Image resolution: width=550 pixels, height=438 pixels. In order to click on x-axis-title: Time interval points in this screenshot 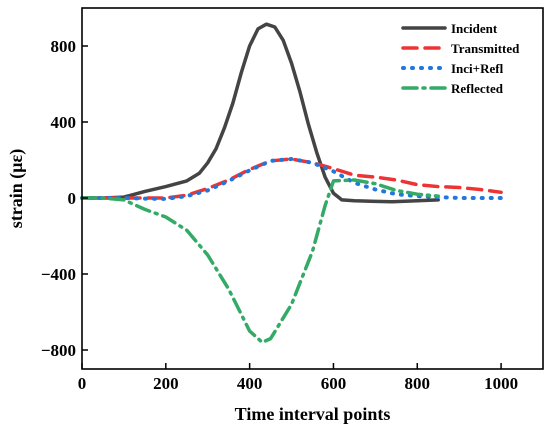, I will do `click(313, 414)`.